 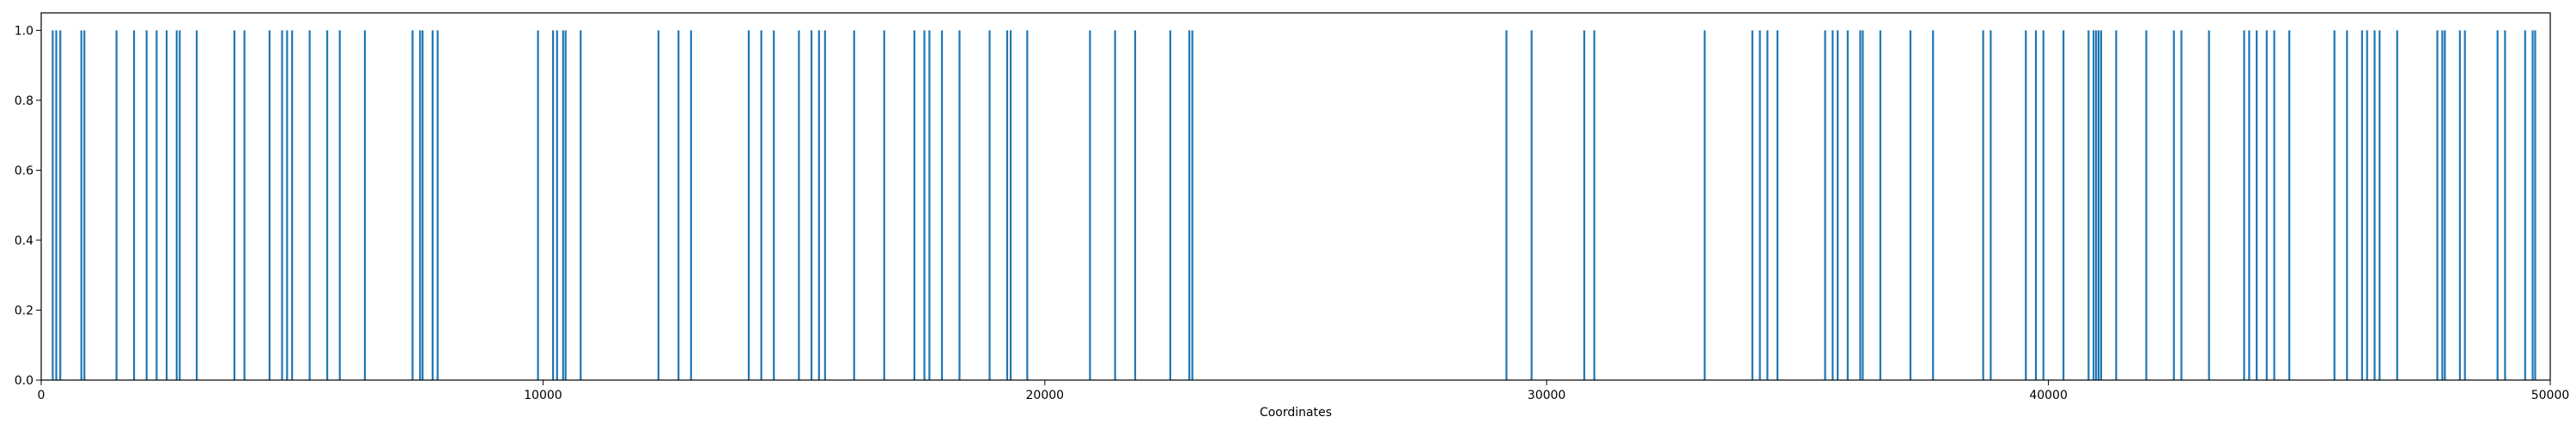 What do you see at coordinates (1045, 395) in the screenshot?
I see `x-tick-label: 20000` at bounding box center [1045, 395].